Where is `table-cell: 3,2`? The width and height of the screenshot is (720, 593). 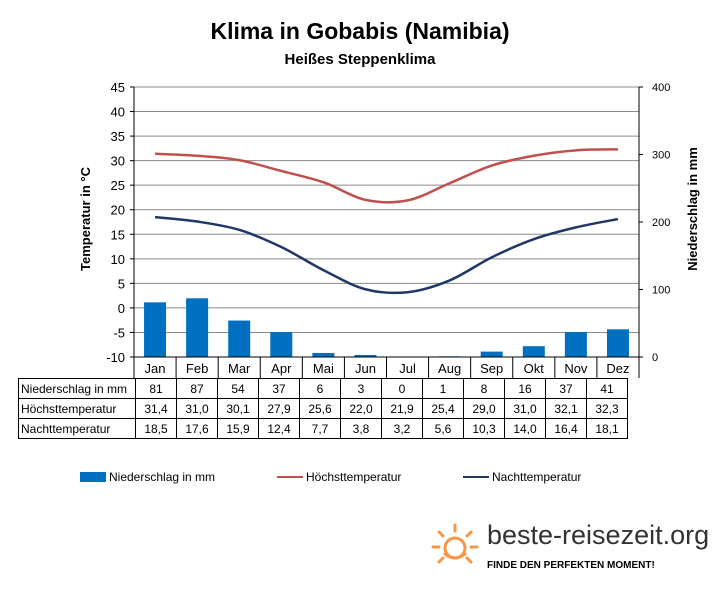
table-cell: 3,2 is located at coordinates (402, 428).